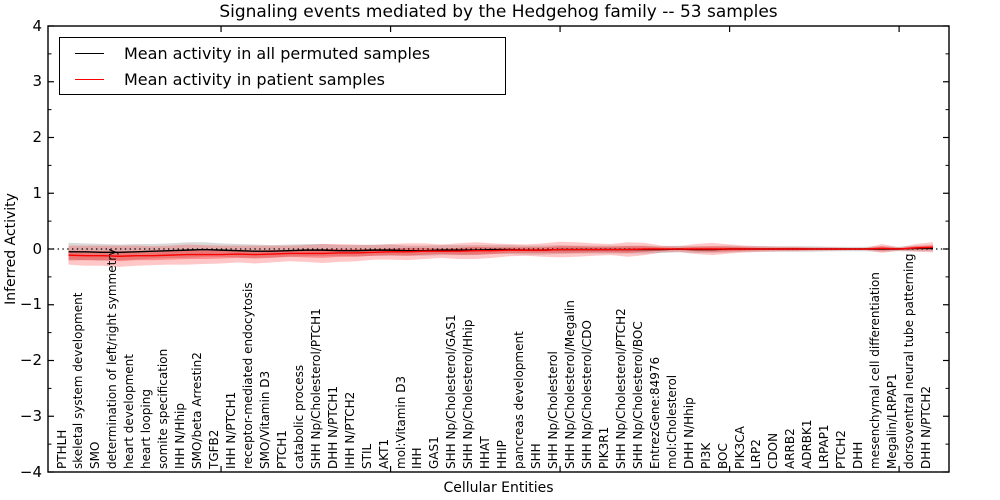 The width and height of the screenshot is (1000, 500). Describe the element at coordinates (277, 53) in the screenshot. I see `legend-label-permuted: Mean activity in all permuted samples` at that location.